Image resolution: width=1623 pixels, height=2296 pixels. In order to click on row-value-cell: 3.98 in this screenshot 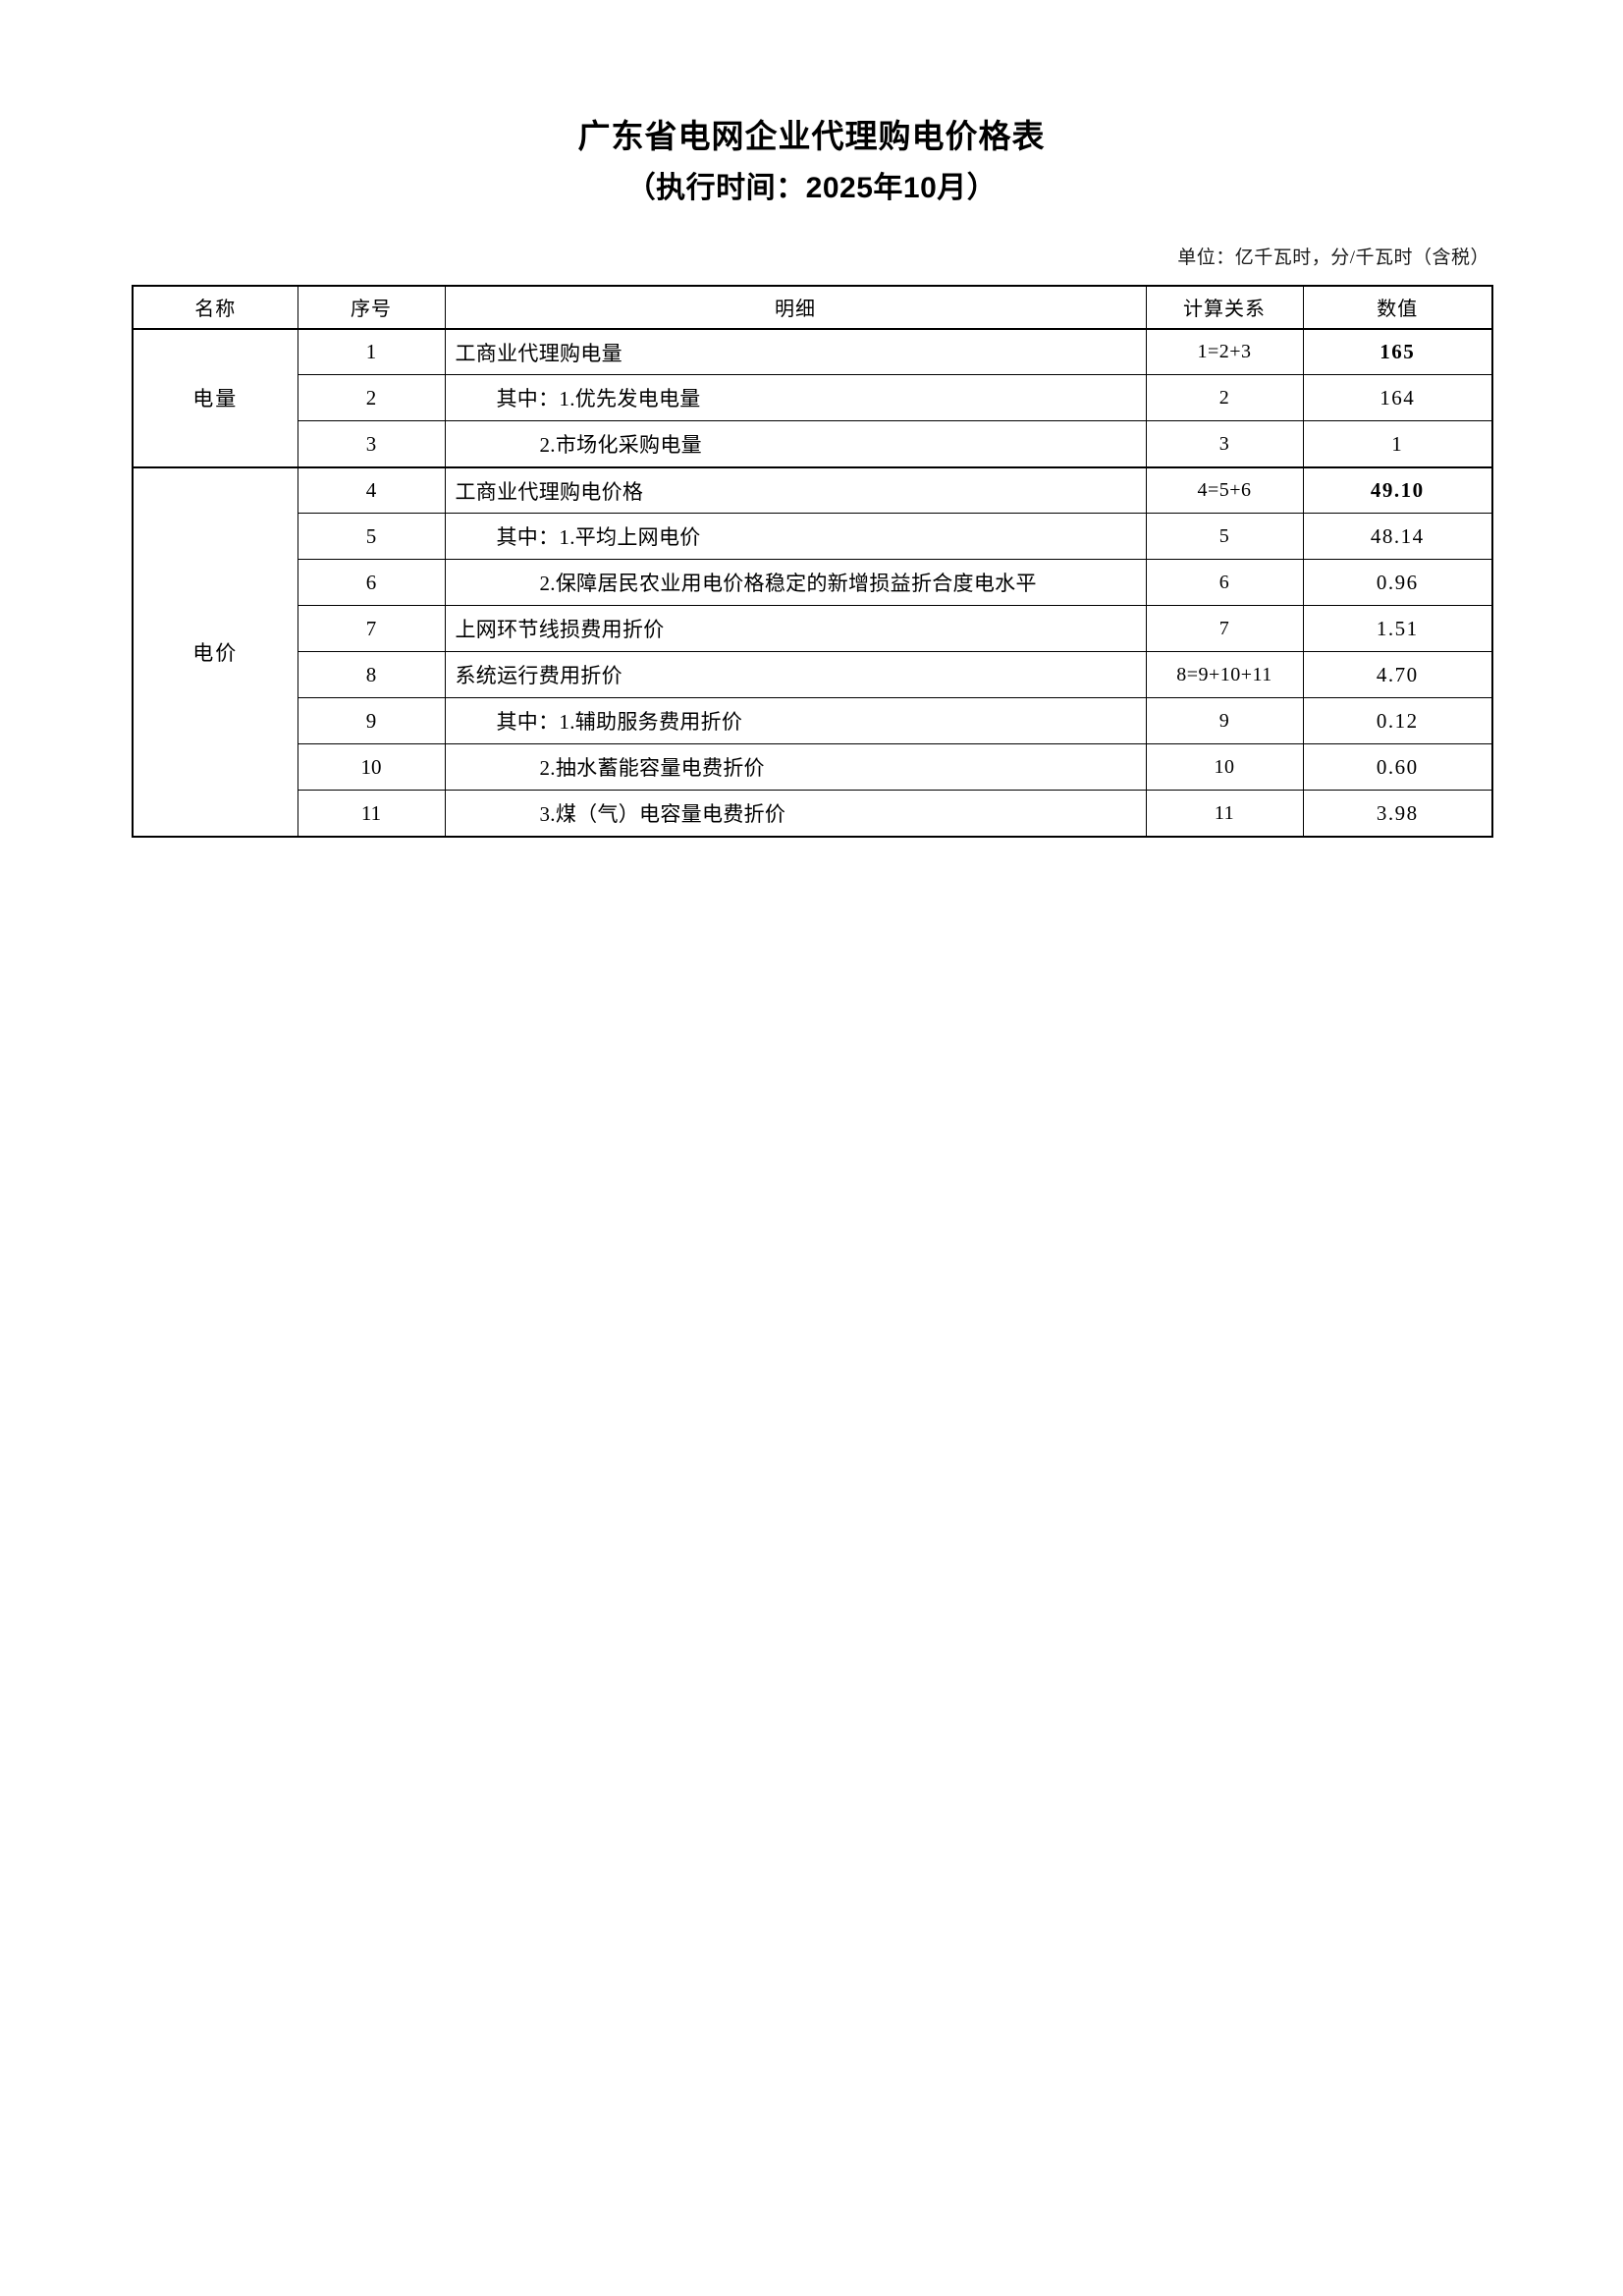, I will do `click(1398, 814)`.